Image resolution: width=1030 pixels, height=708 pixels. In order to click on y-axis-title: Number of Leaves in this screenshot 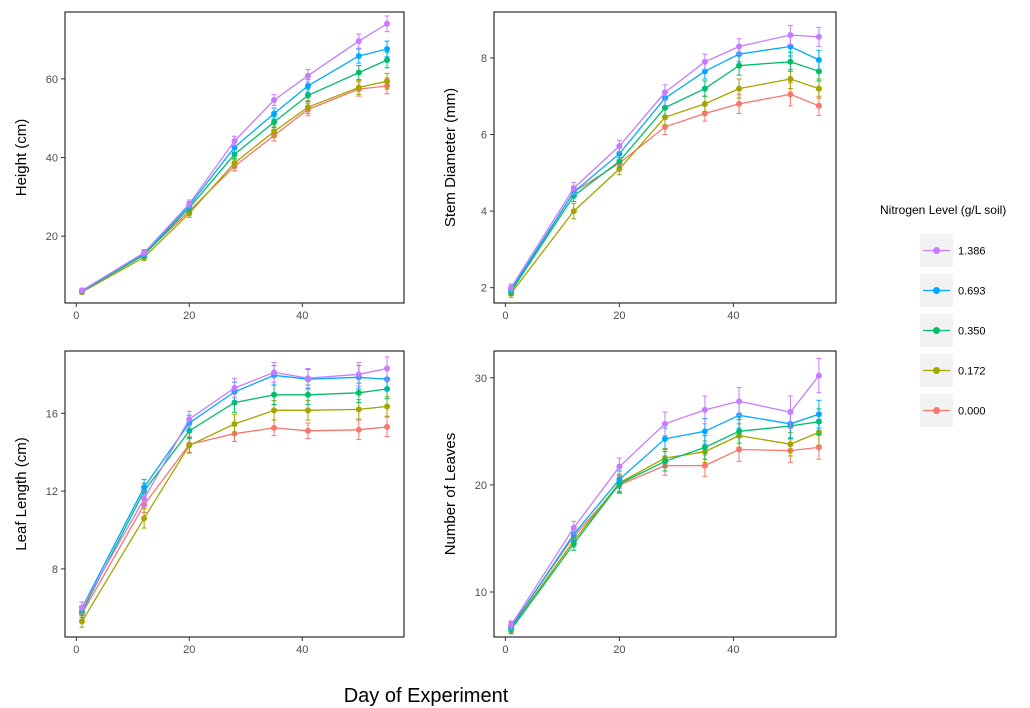, I will do `click(450, 494)`.